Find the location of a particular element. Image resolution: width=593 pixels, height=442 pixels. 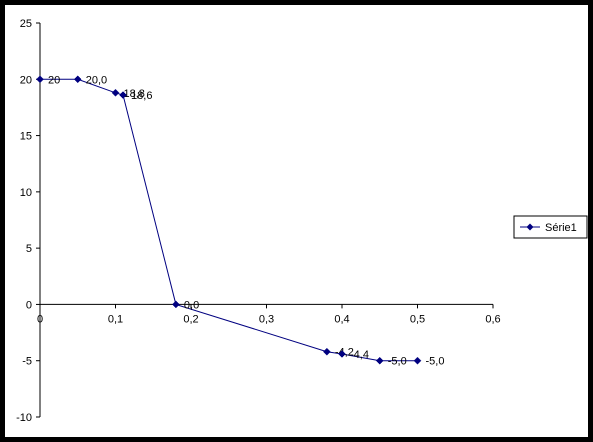

y-tick-label: 25 is located at coordinates (26, 24).